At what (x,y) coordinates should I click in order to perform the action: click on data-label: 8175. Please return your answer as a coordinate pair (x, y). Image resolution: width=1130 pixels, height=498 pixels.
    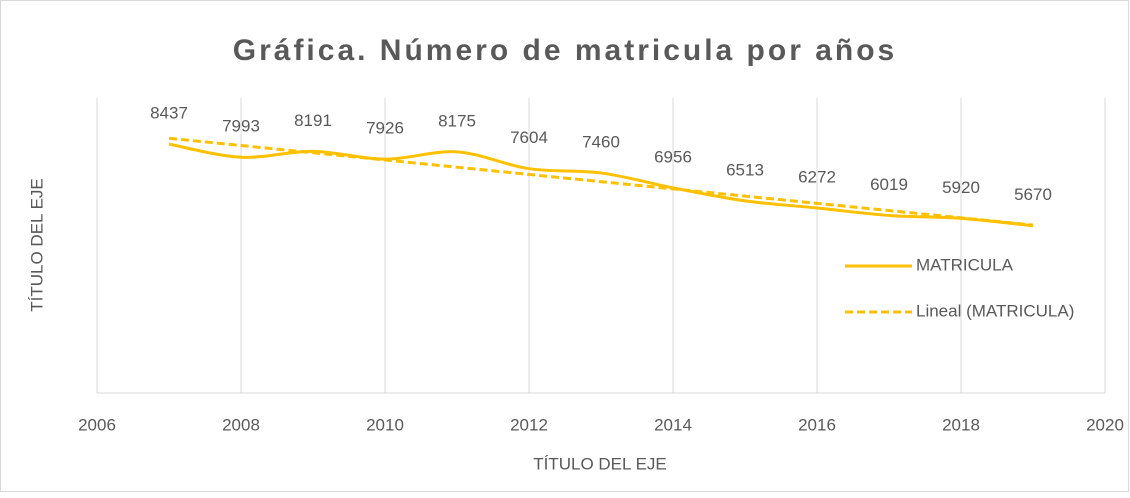
    Looking at the image, I should click on (457, 120).